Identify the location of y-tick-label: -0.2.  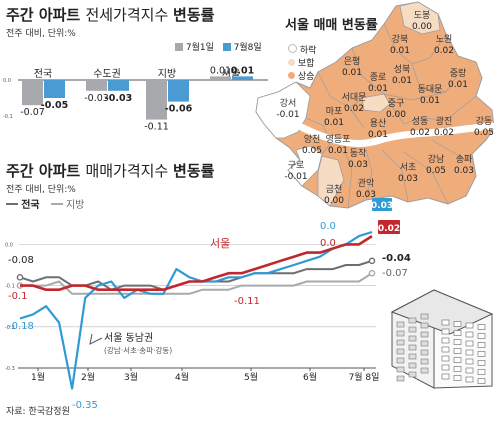
(10, 328).